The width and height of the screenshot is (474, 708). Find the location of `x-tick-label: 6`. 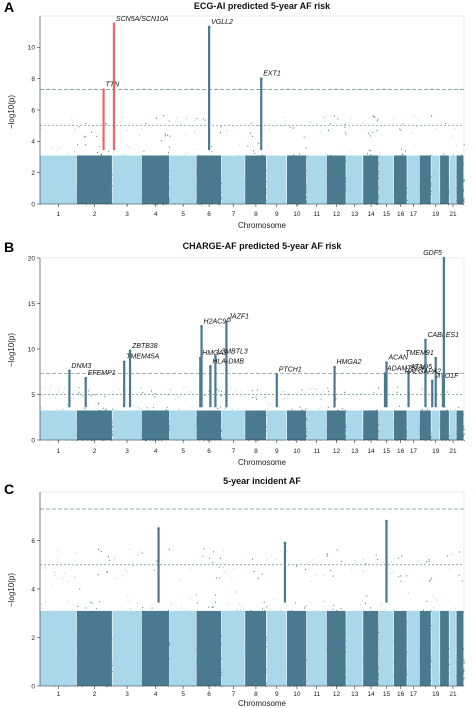

x-tick-label: 6 is located at coordinates (209, 451).